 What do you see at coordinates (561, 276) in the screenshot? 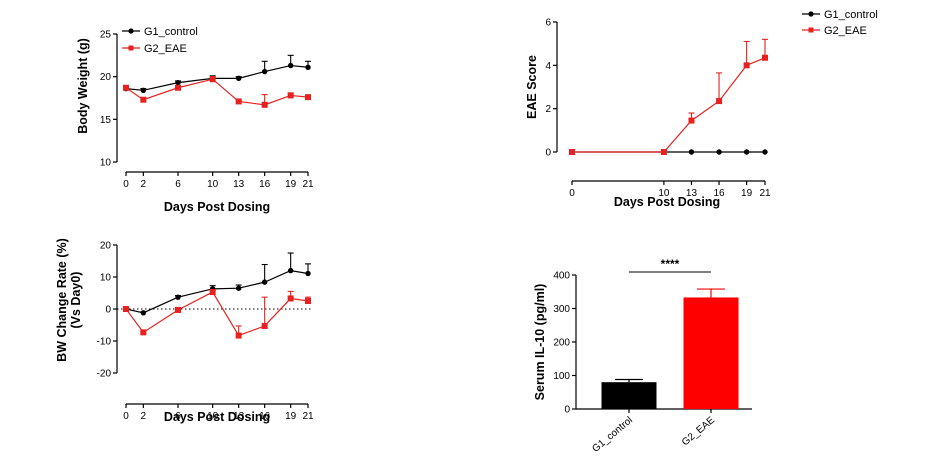
I see `y-tick-label: 400` at bounding box center [561, 276].